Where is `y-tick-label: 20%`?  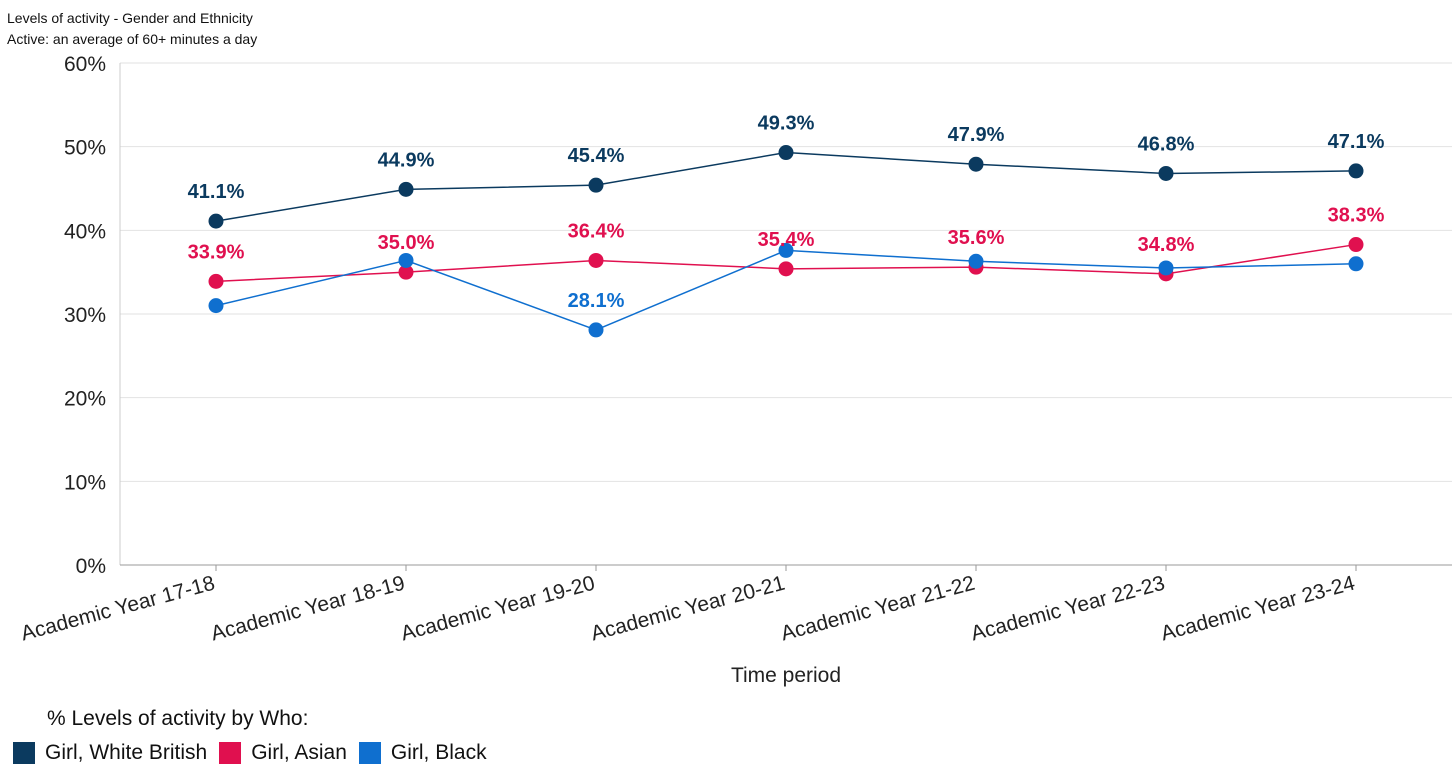 y-tick-label: 20% is located at coordinates (85, 399).